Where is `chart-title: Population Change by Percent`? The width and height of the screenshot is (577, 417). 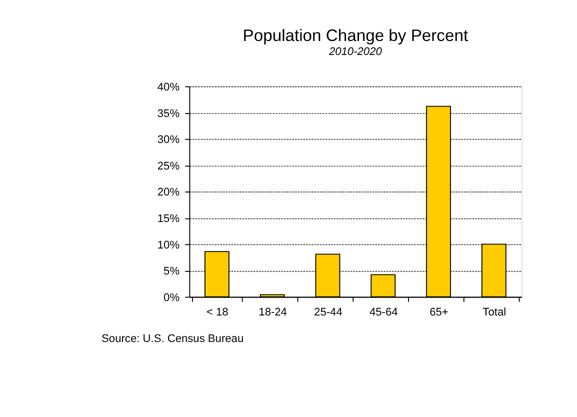 chart-title: Population Change by Percent is located at coordinates (355, 36).